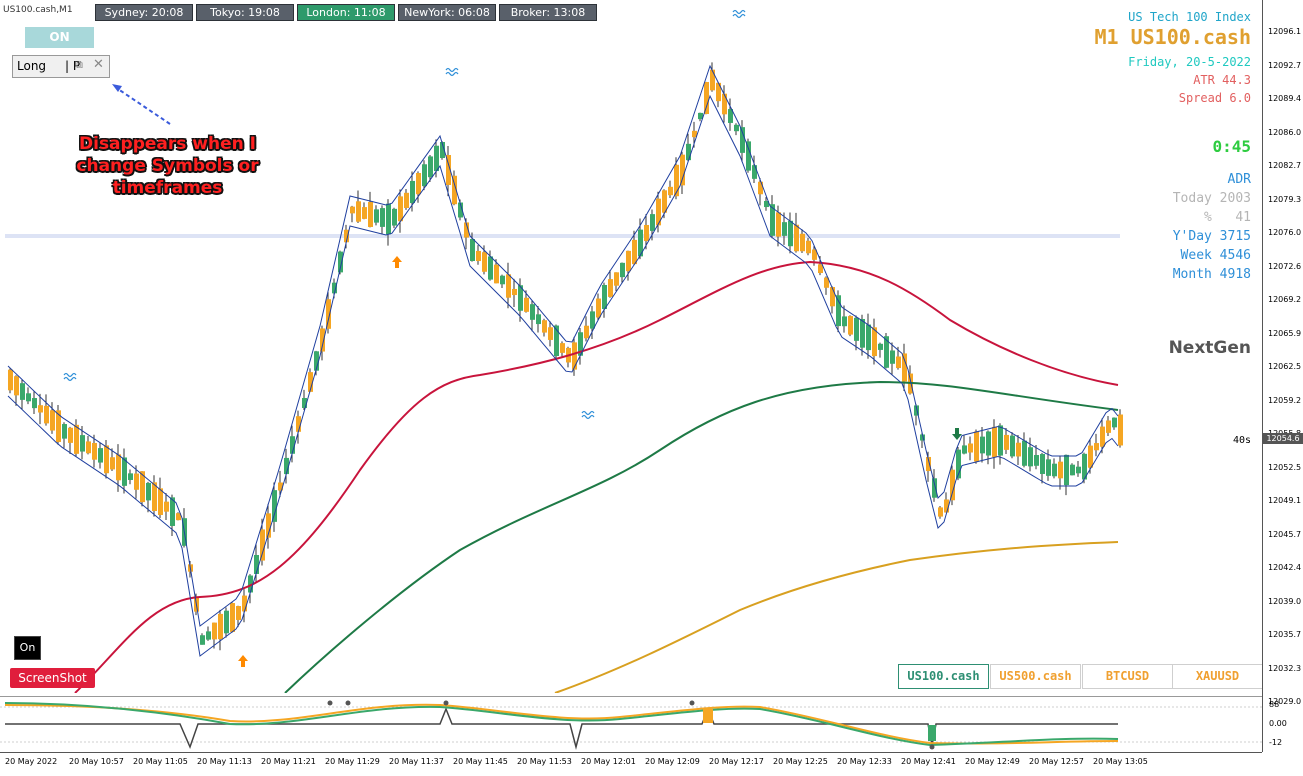 This screenshot has height=776, width=1303. Describe the element at coordinates (1285, 98) in the screenshot. I see `price-tick-label: 12089.4` at that location.